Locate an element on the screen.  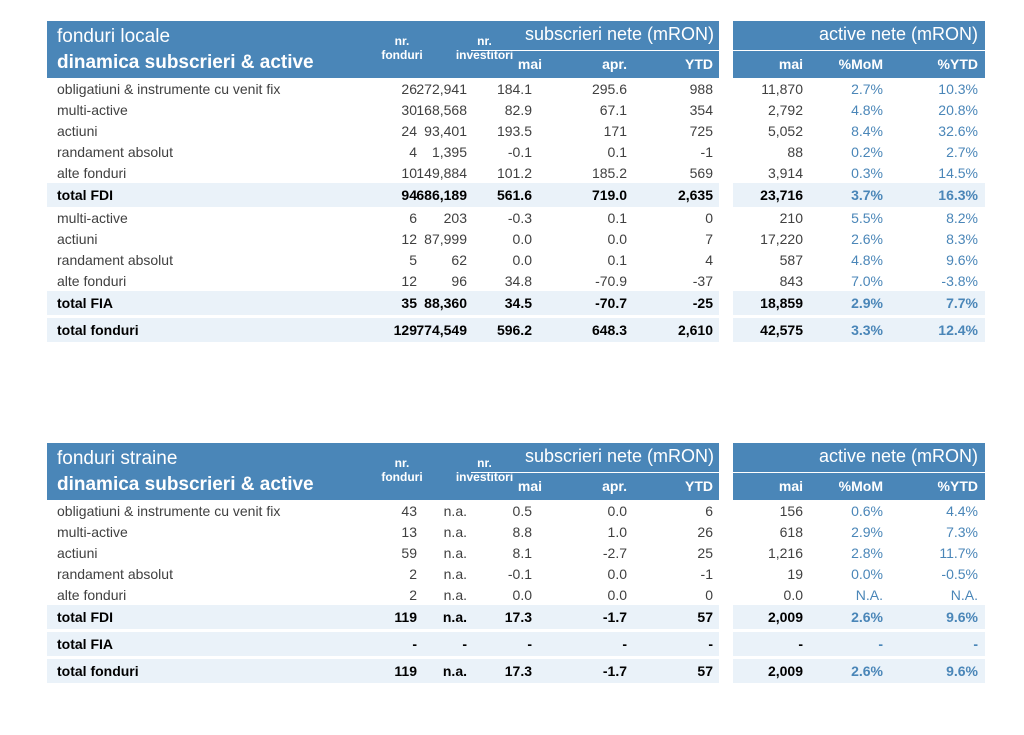
cell-mom: 2.8% is located at coordinates (867, 552).